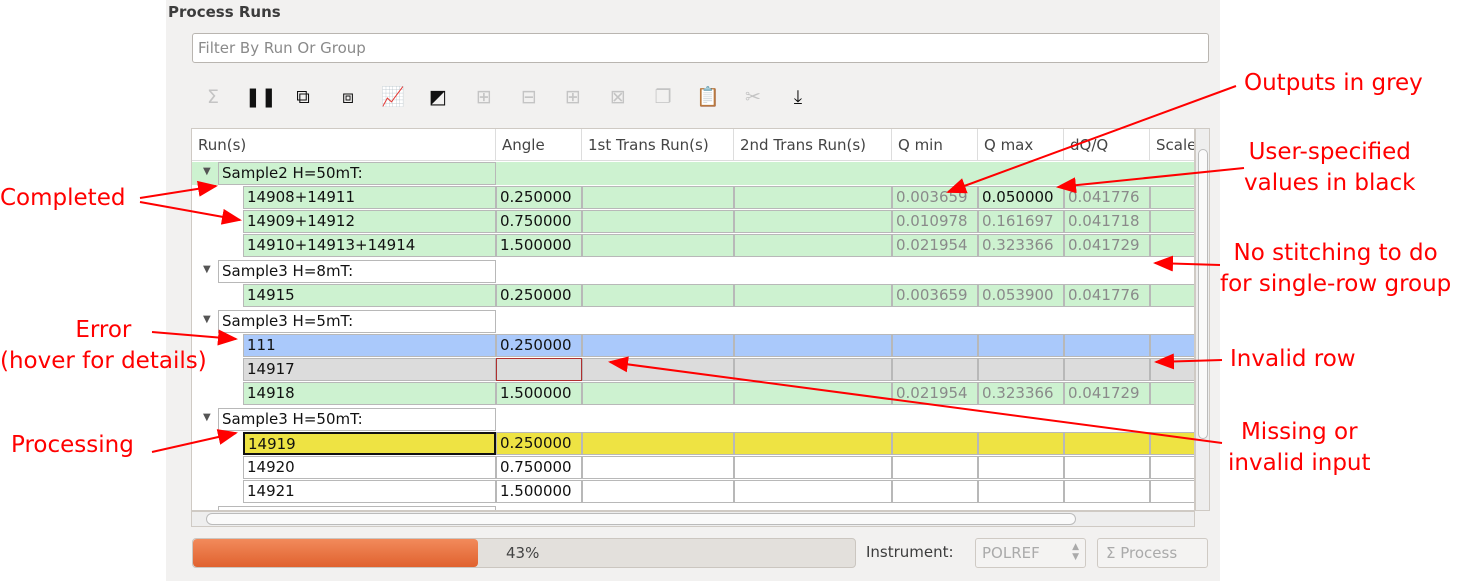 This screenshot has width=1472, height=581. What do you see at coordinates (1021, 221) in the screenshot?
I see `qmax-cell: 0.161697` at bounding box center [1021, 221].